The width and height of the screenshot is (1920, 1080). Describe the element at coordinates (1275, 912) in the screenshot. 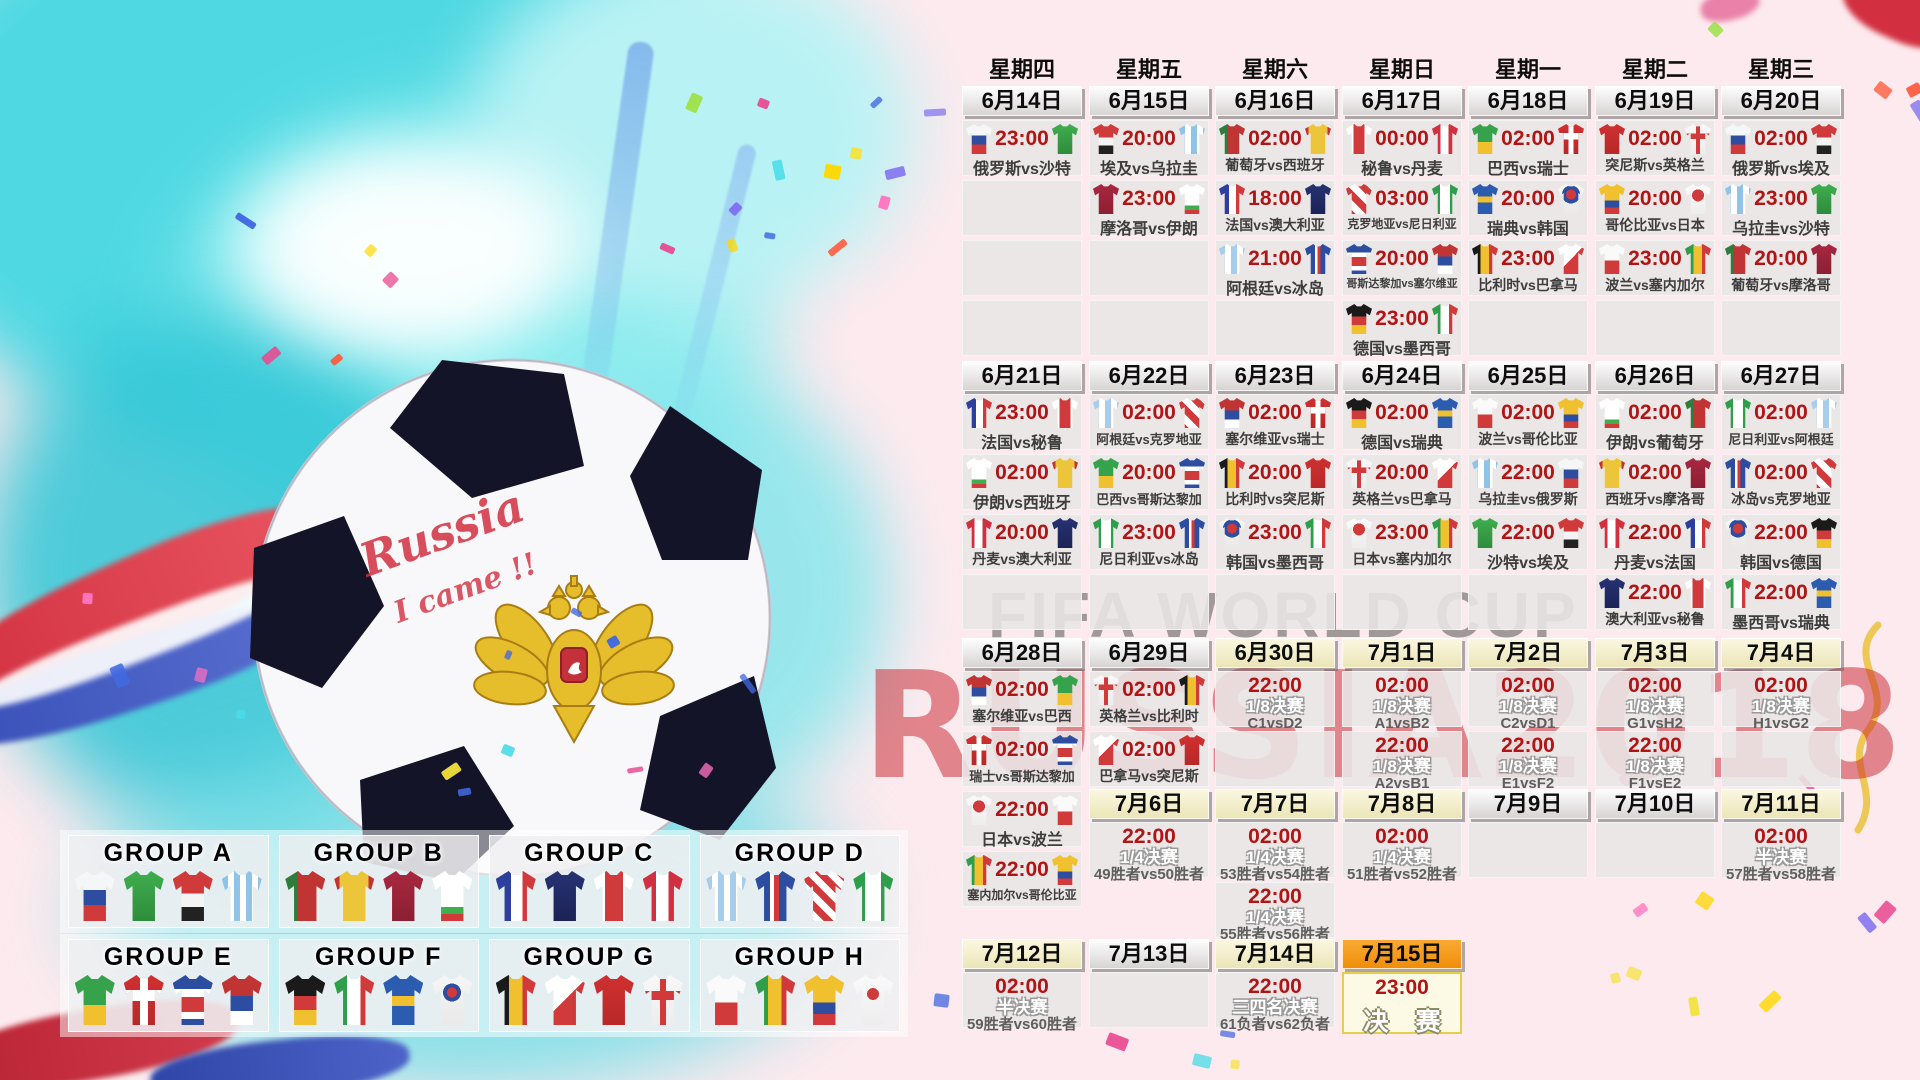

I see `knockout-cell: 22:00 1/4决赛 55胜者vs56胜者` at that location.